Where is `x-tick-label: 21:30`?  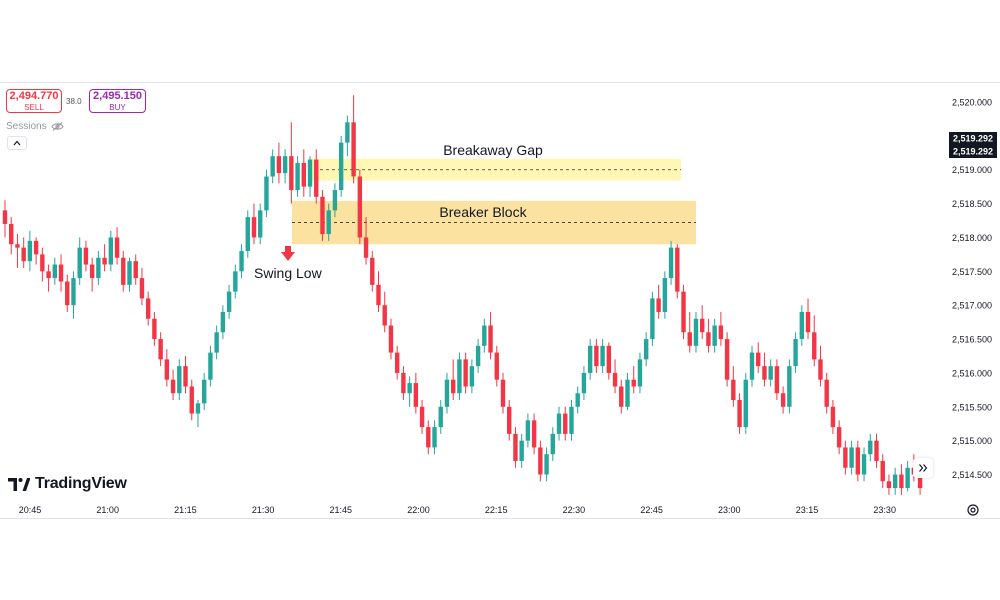
x-tick-label: 21:30 is located at coordinates (263, 510).